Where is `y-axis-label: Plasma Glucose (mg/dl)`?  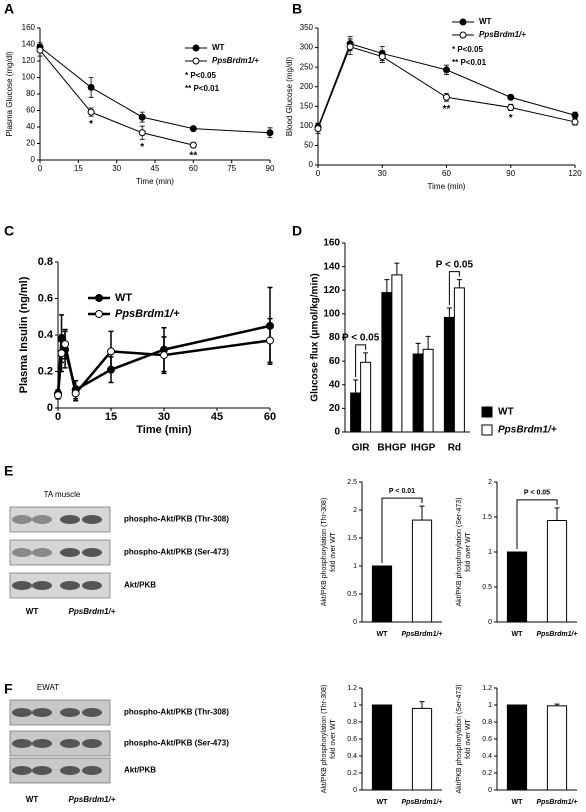
y-axis-label: Plasma Glucose (mg/dl) is located at coordinates (9, 94).